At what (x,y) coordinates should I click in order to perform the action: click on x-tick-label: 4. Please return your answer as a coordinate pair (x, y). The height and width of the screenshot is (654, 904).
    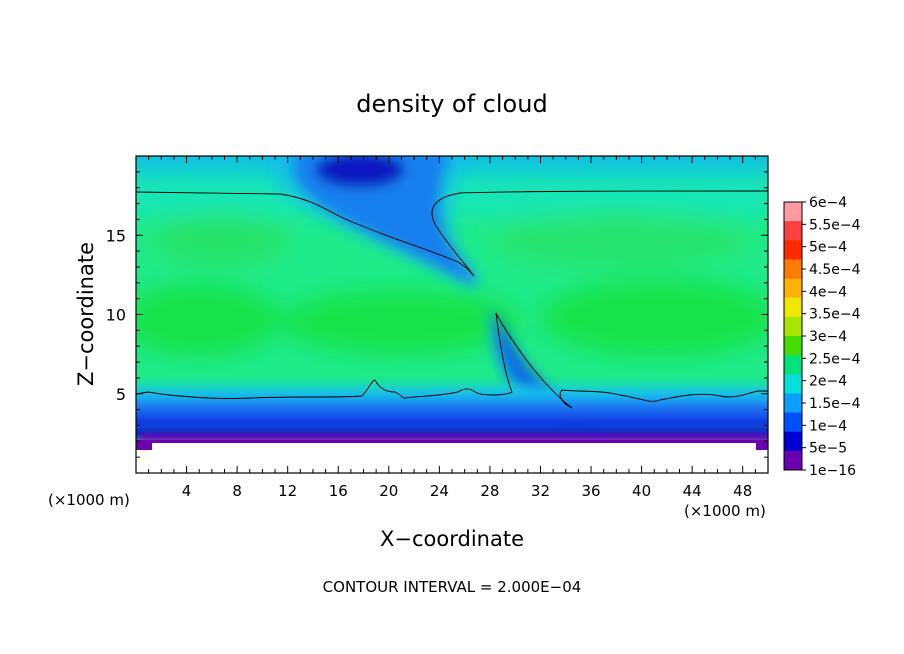
    Looking at the image, I should click on (187, 491).